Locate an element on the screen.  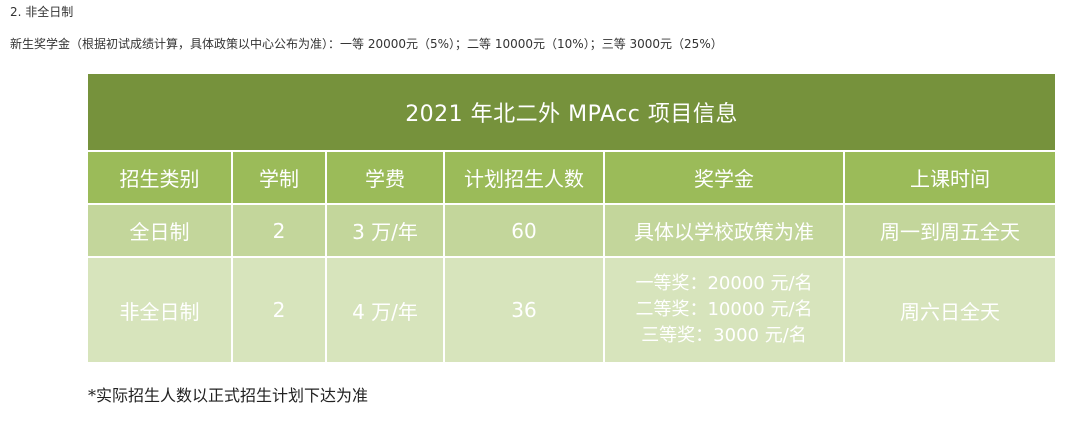
header-enrollment: 计划招生人数 is located at coordinates (524, 177).